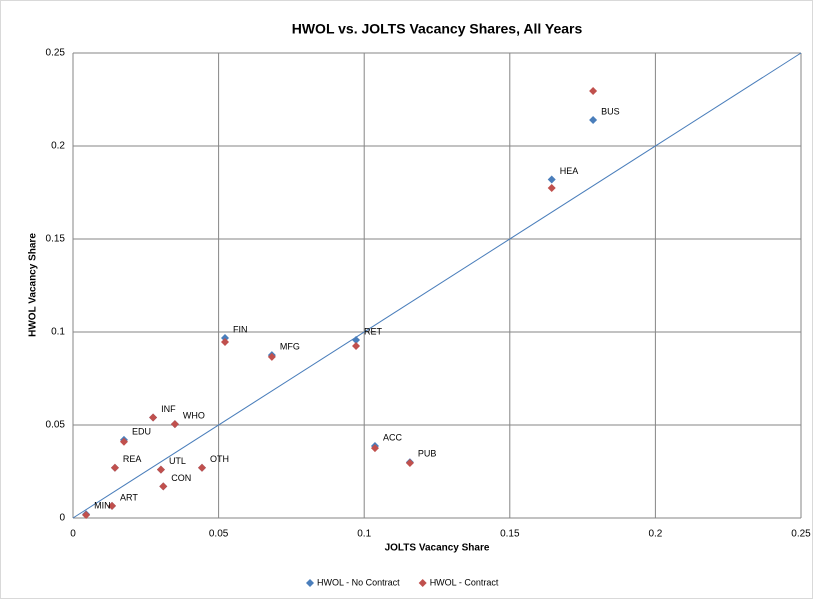 Image resolution: width=813 pixels, height=599 pixels. What do you see at coordinates (373, 331) in the screenshot?
I see `point-label: RET` at bounding box center [373, 331].